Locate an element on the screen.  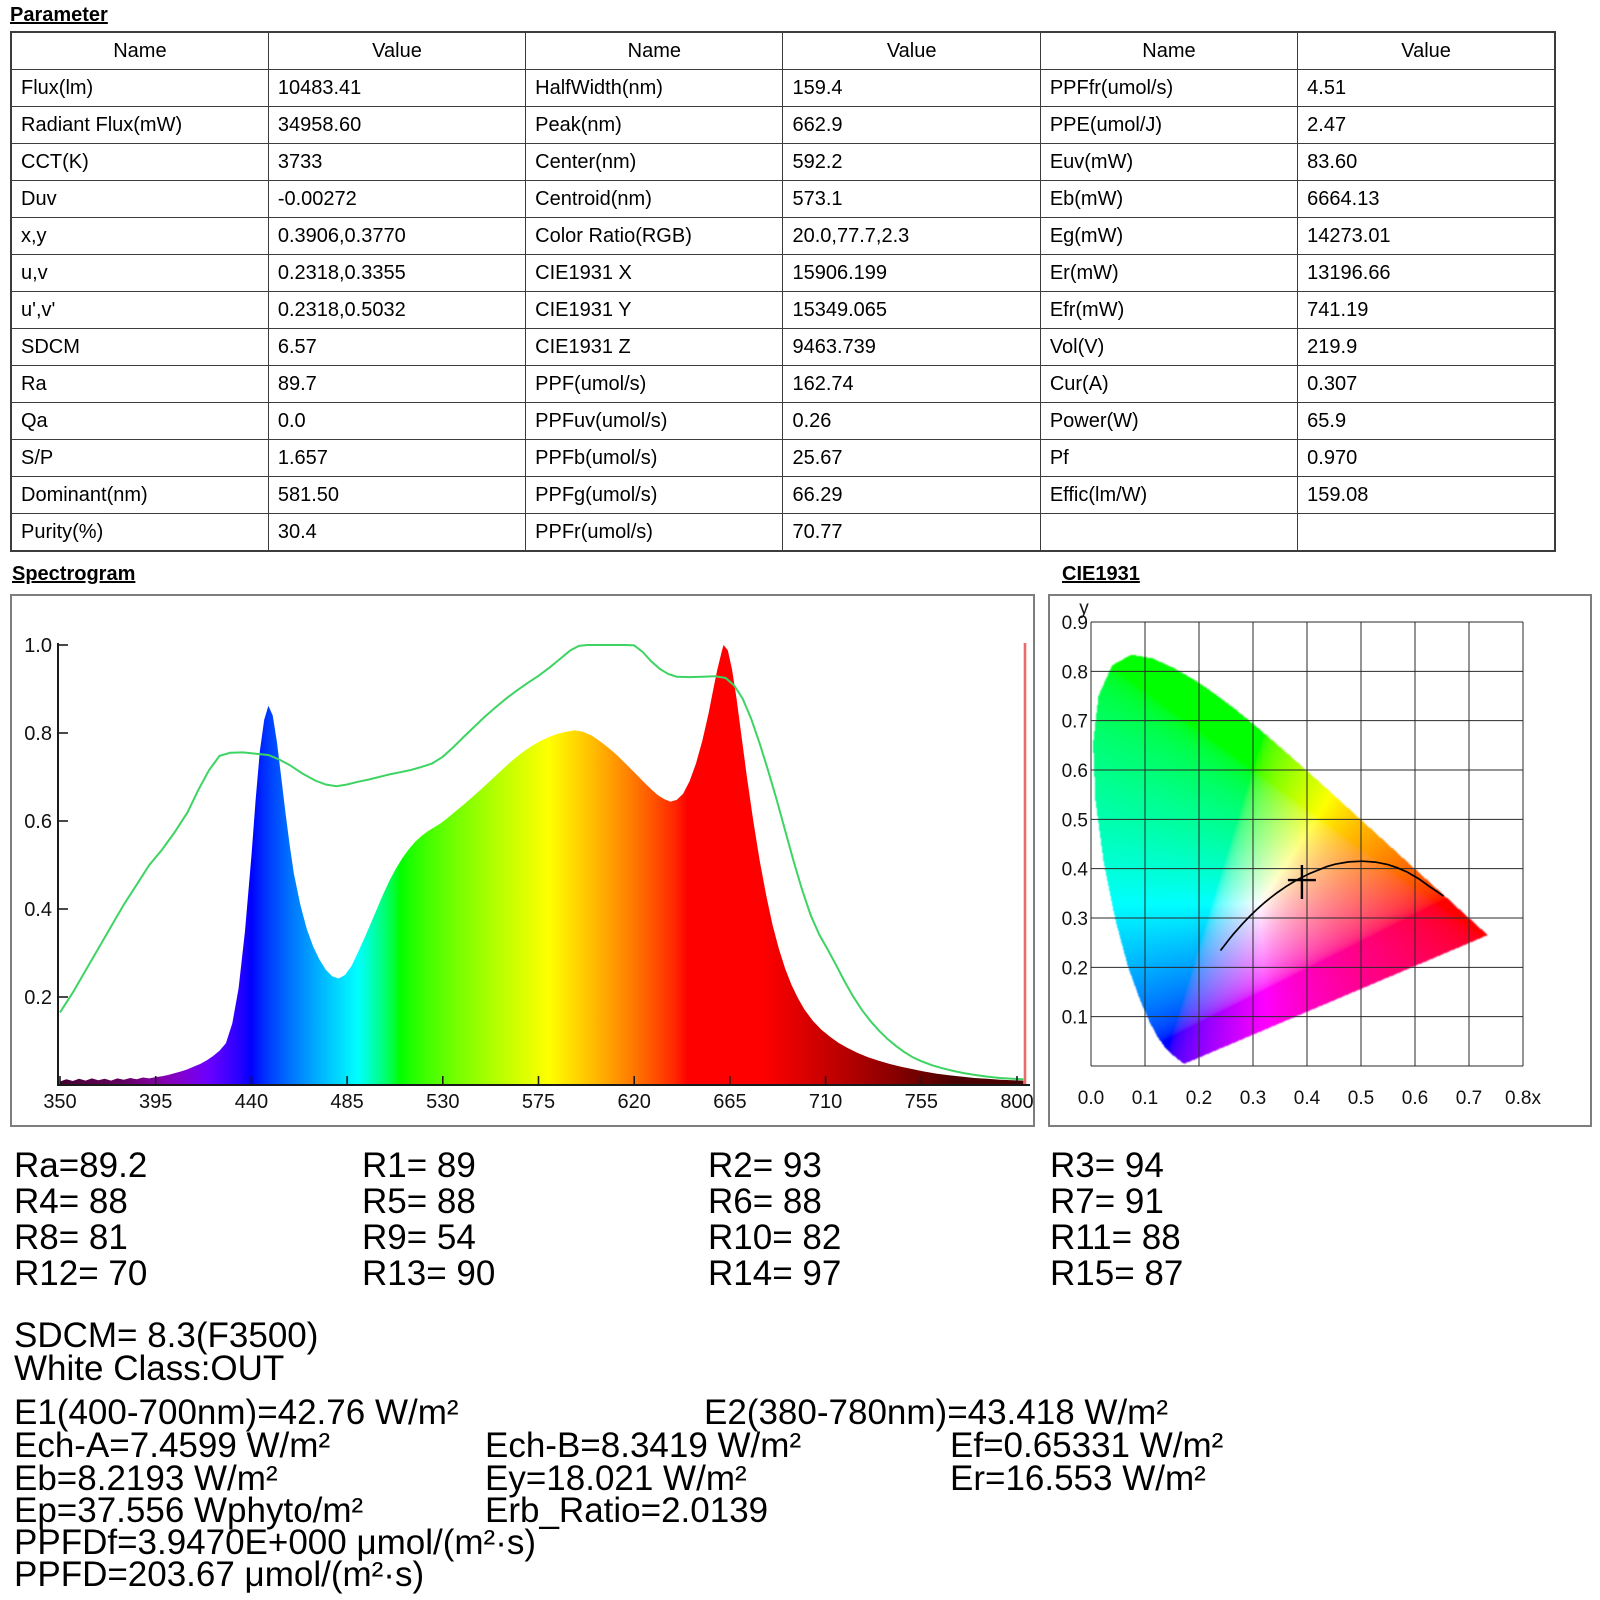
parameter-name-cell: CIE1931 Y is located at coordinates (654, 310).